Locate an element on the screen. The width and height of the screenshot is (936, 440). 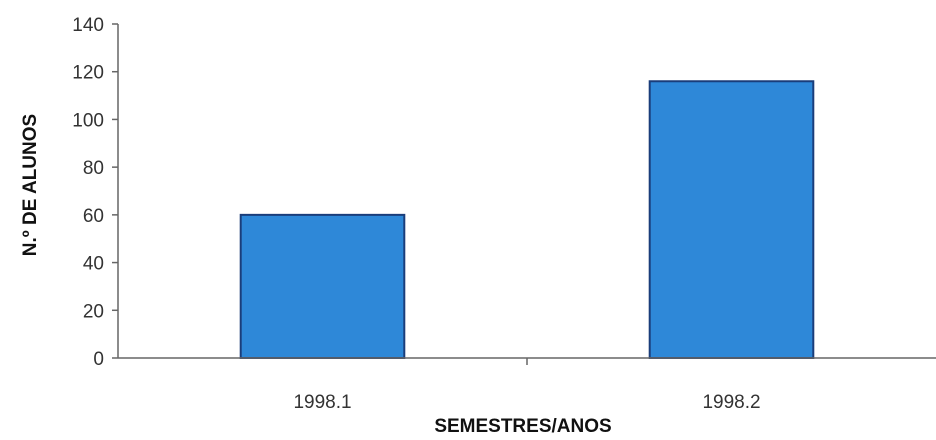
x-tick-label: 1998.1 is located at coordinates (322, 402).